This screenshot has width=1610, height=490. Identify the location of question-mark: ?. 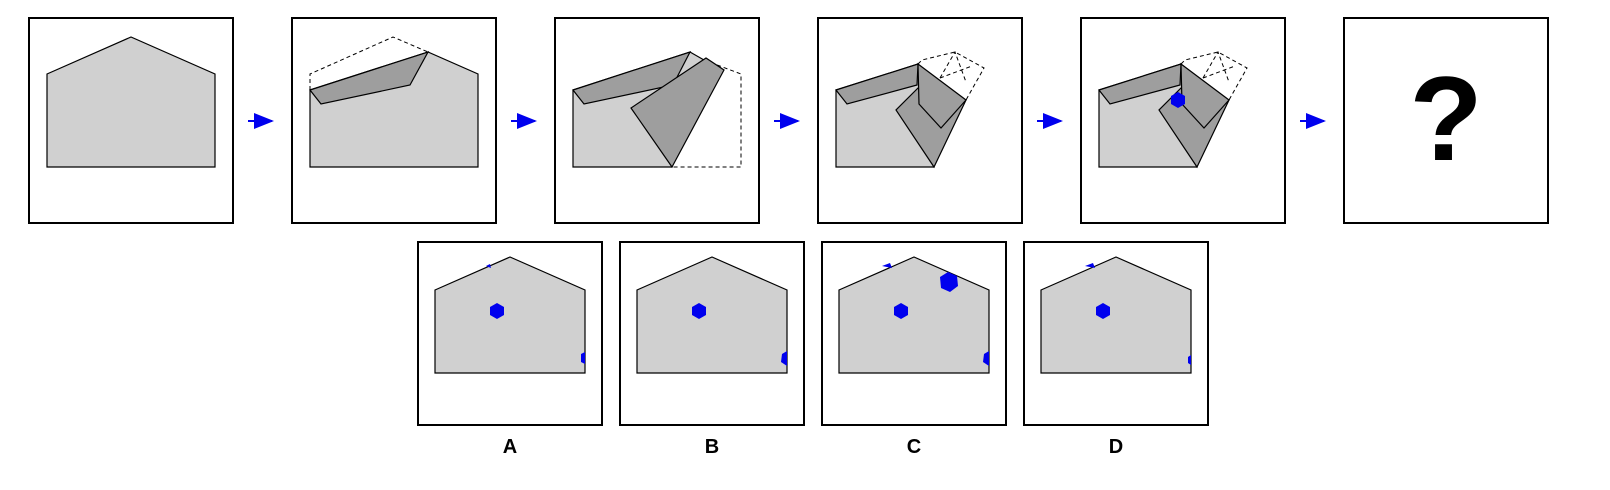
(1445, 119).